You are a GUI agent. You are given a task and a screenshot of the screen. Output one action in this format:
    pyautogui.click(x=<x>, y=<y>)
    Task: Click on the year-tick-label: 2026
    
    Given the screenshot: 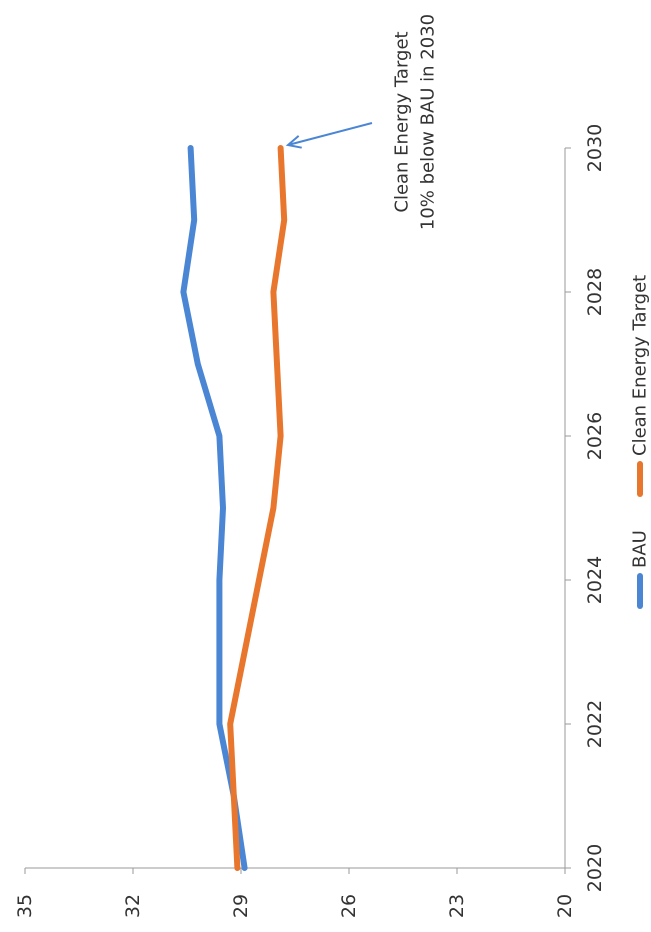 What is the action you would take?
    pyautogui.click(x=595, y=436)
    